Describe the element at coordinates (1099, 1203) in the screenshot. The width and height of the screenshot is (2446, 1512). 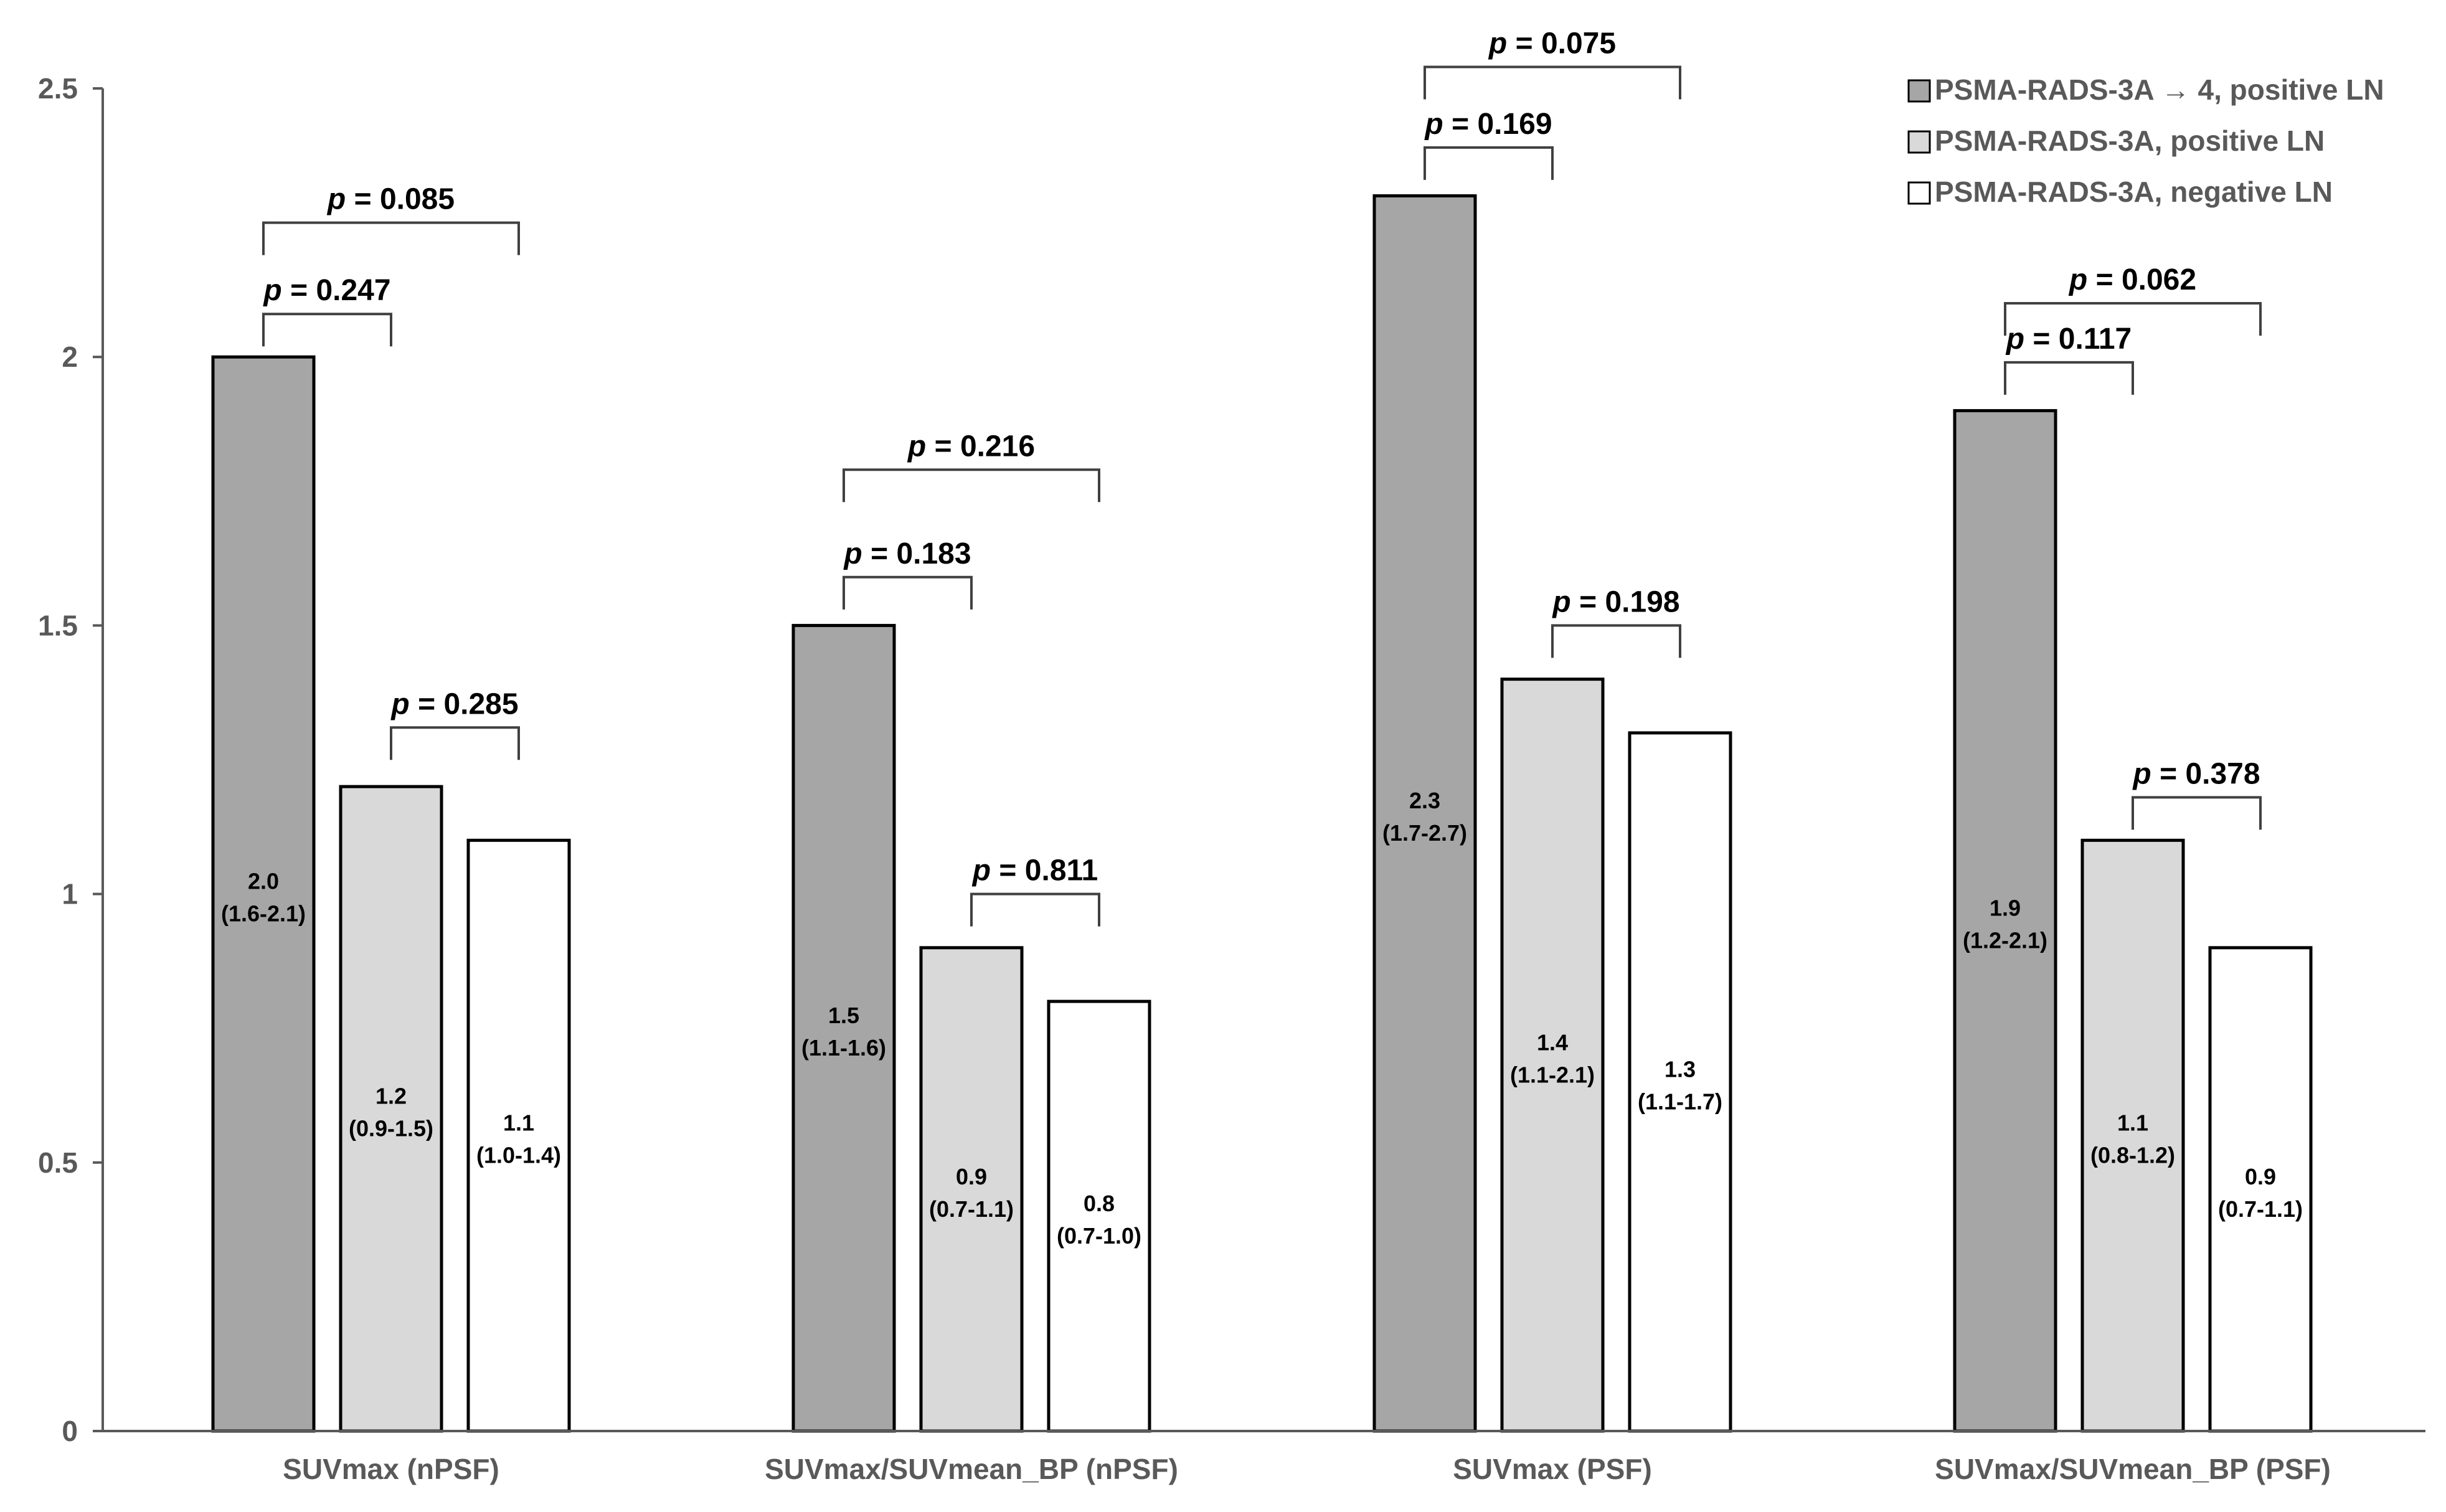
I see `bar-value-label: 0.8` at that location.